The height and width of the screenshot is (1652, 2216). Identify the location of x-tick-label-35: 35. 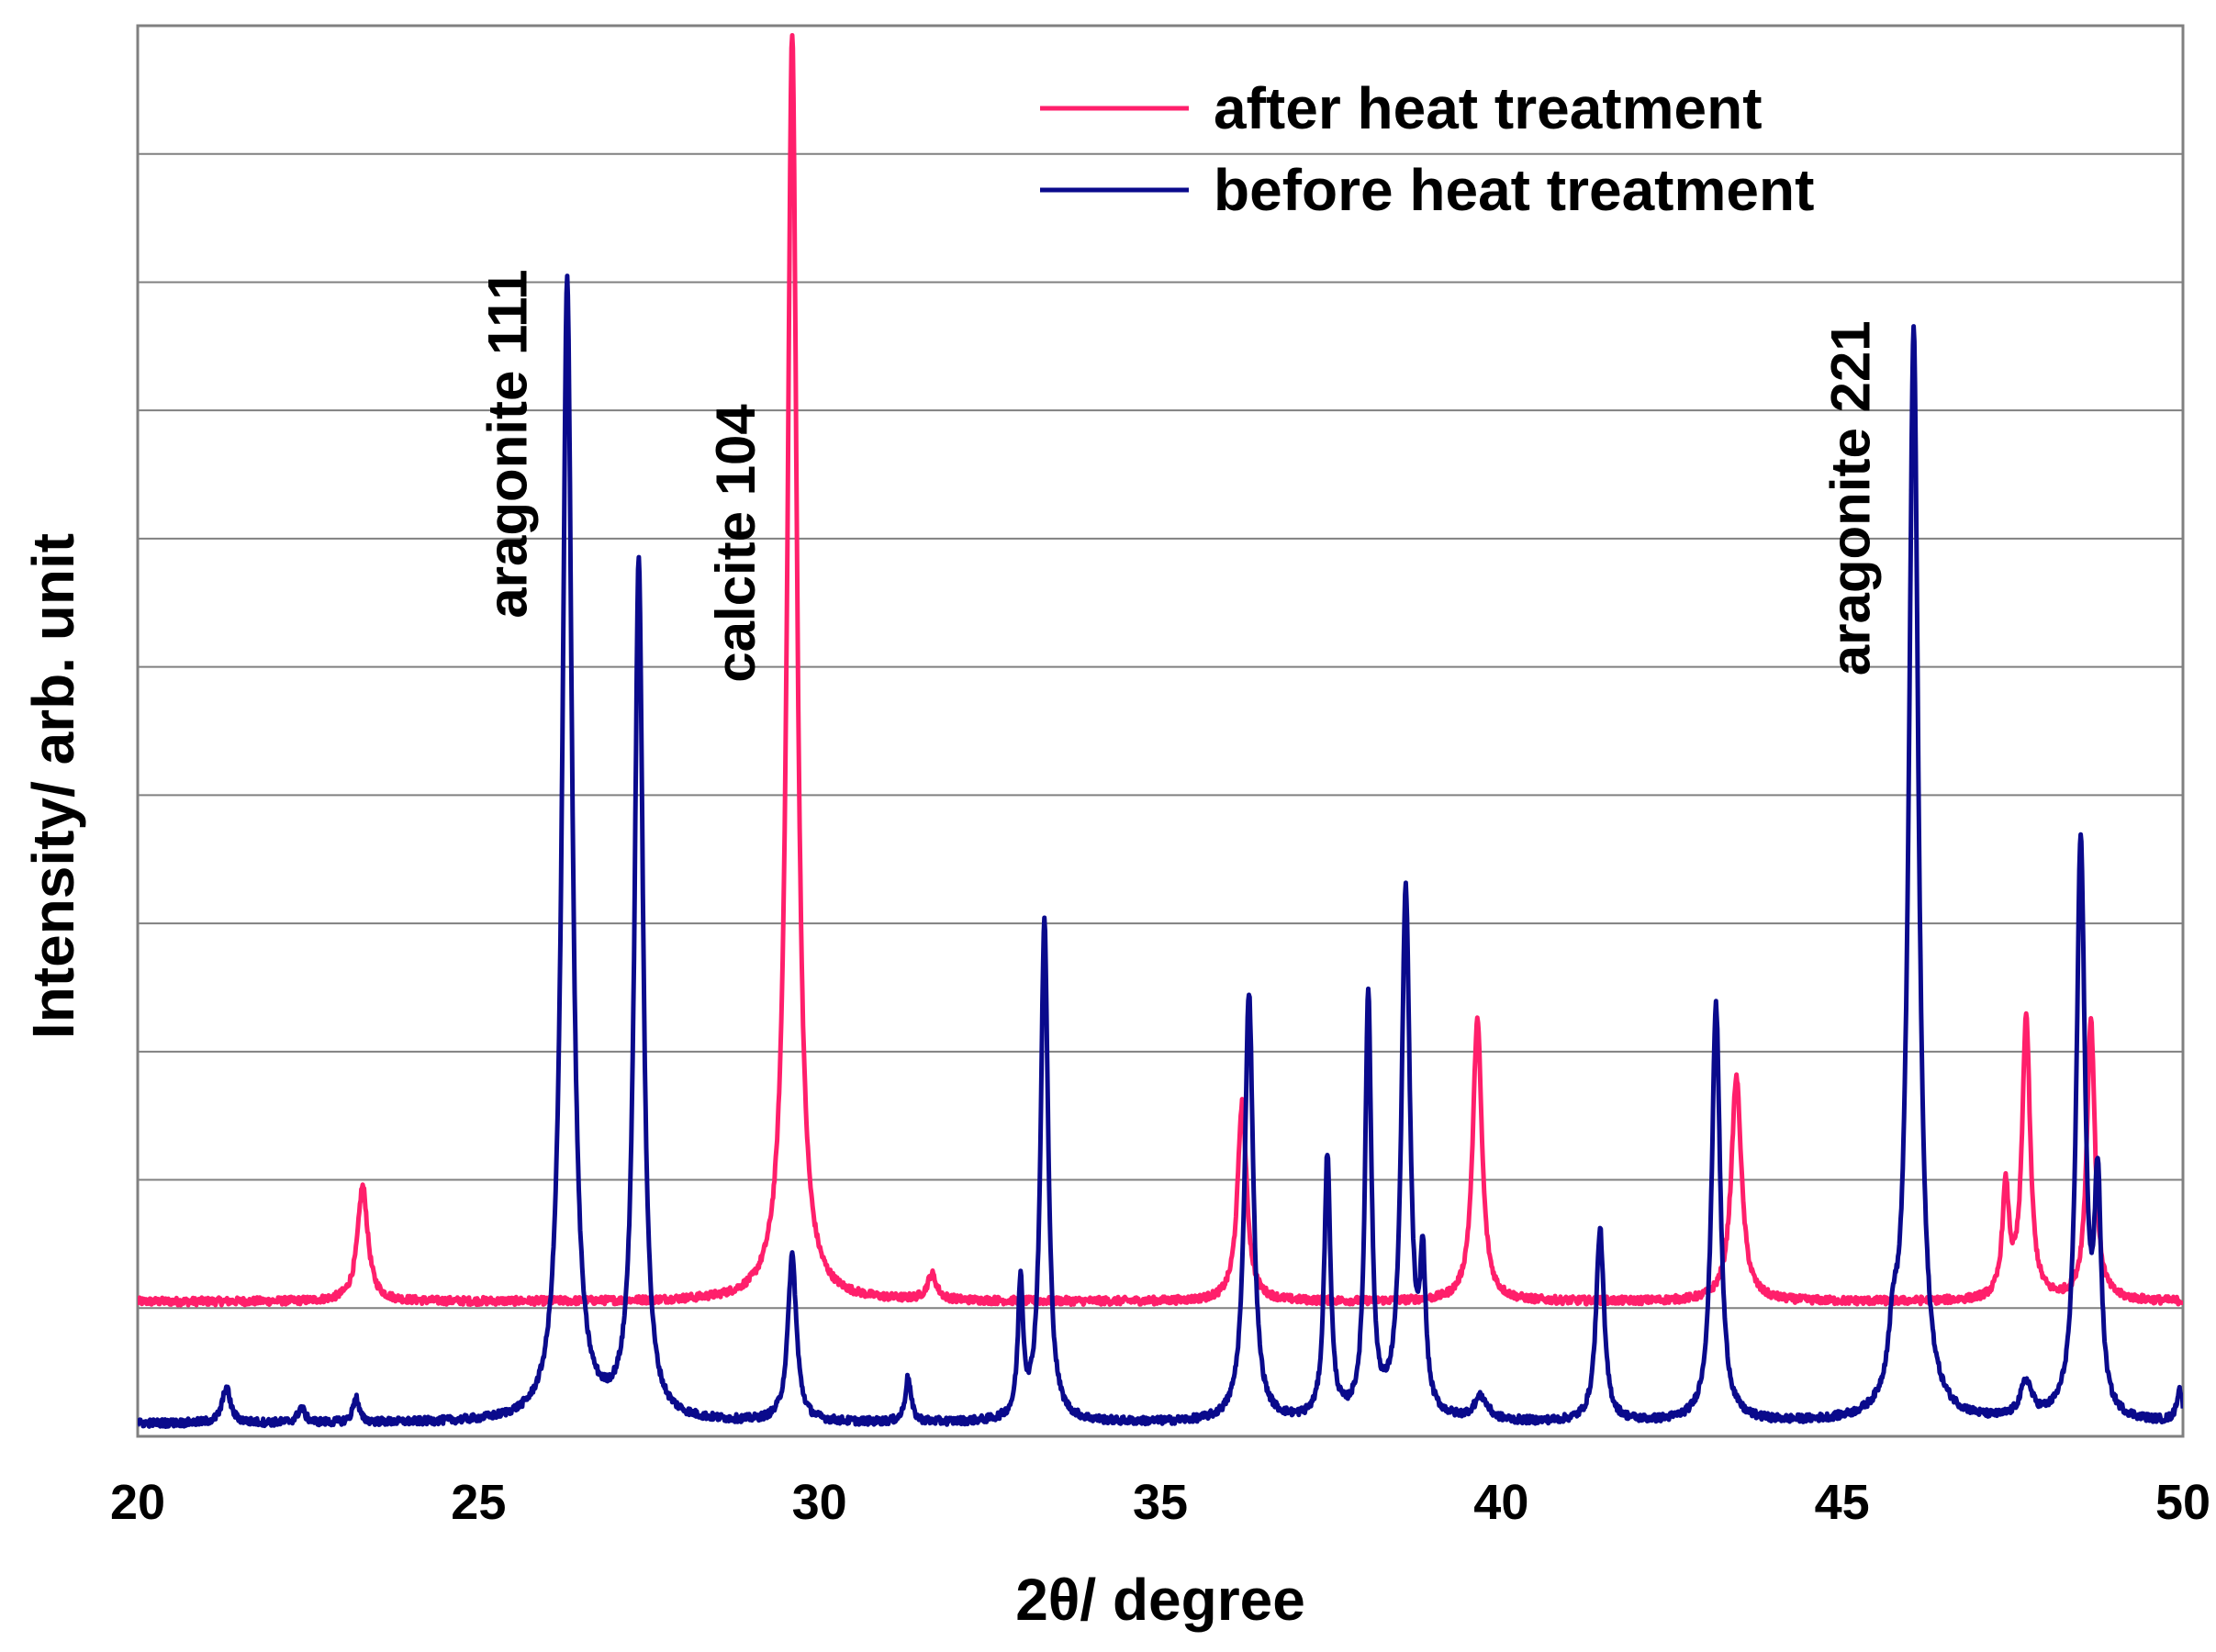
(1160, 1503).